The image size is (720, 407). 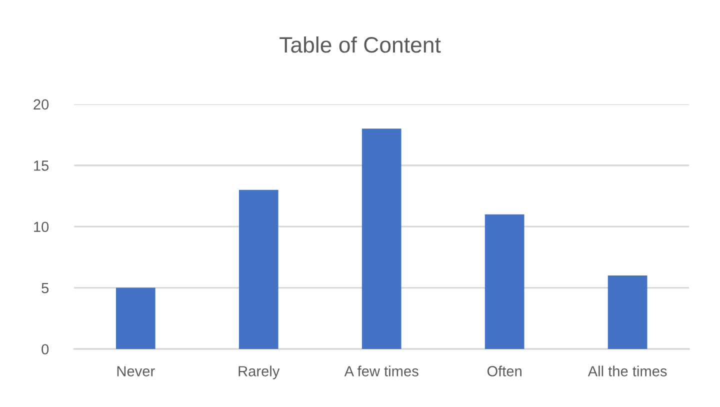 I want to click on x-tick-label: A few times, so click(x=381, y=371).